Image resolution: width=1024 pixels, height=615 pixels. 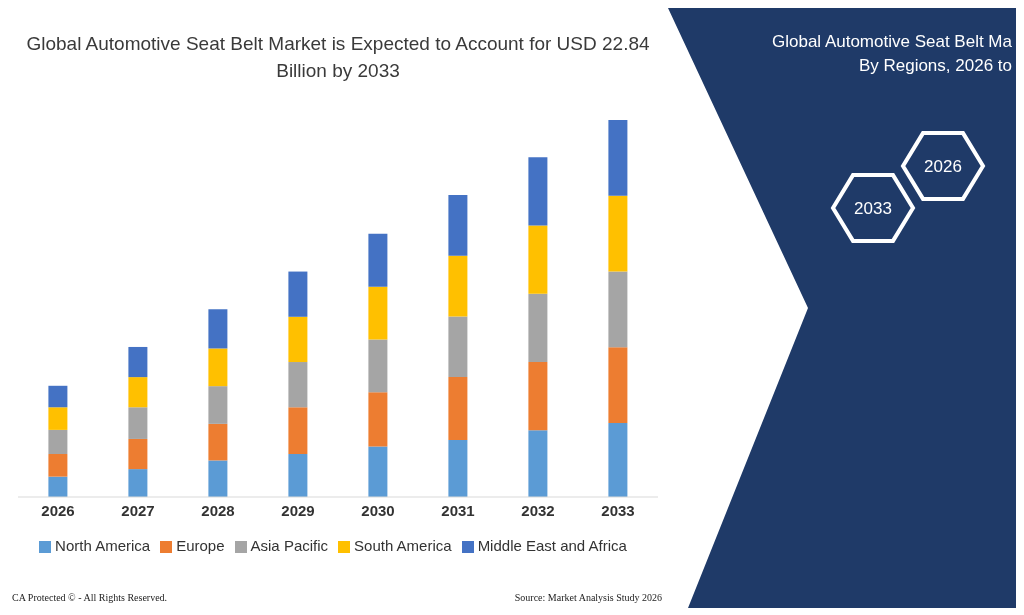 I want to click on text: Global Automotive Seat Belt Ma, so click(x=891, y=42).